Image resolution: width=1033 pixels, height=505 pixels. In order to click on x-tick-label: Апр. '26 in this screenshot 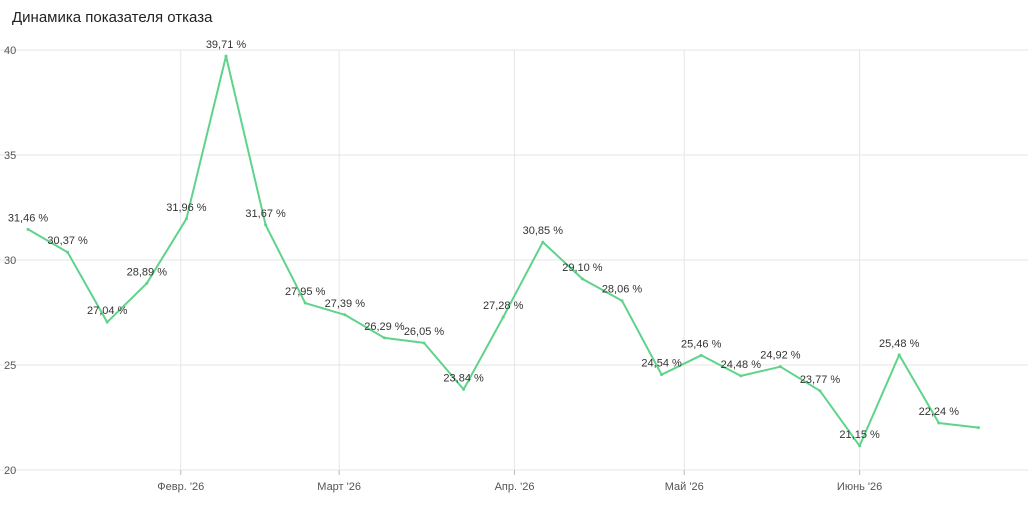, I will do `click(515, 487)`.